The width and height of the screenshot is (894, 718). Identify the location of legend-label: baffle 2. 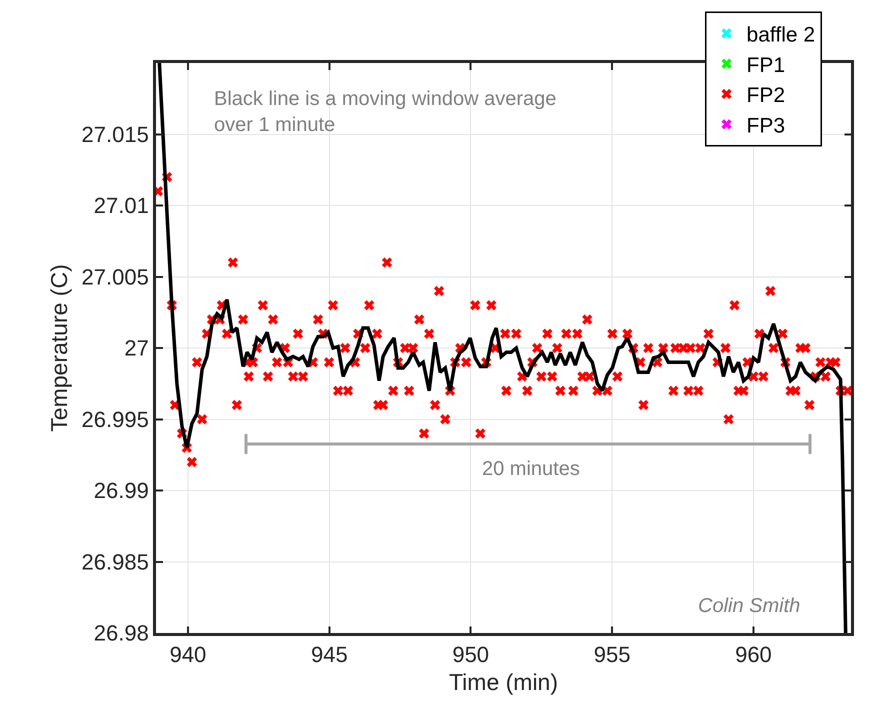
(781, 35).